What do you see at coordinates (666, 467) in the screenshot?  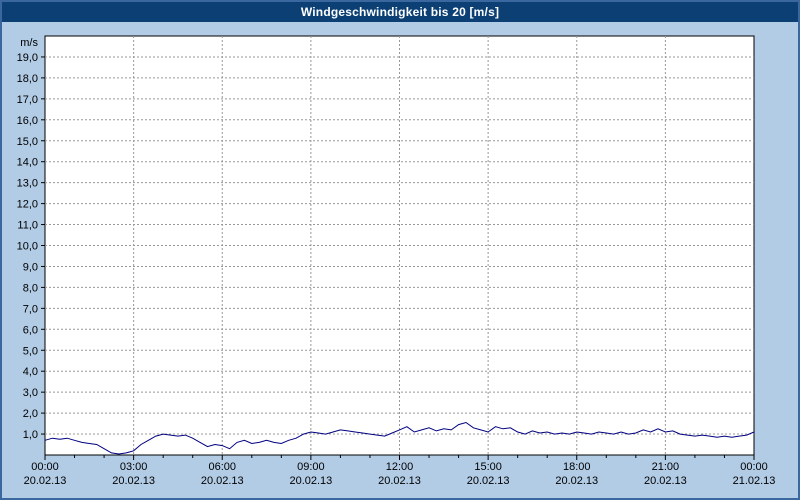 I see `svg-text: 21:00` at bounding box center [666, 467].